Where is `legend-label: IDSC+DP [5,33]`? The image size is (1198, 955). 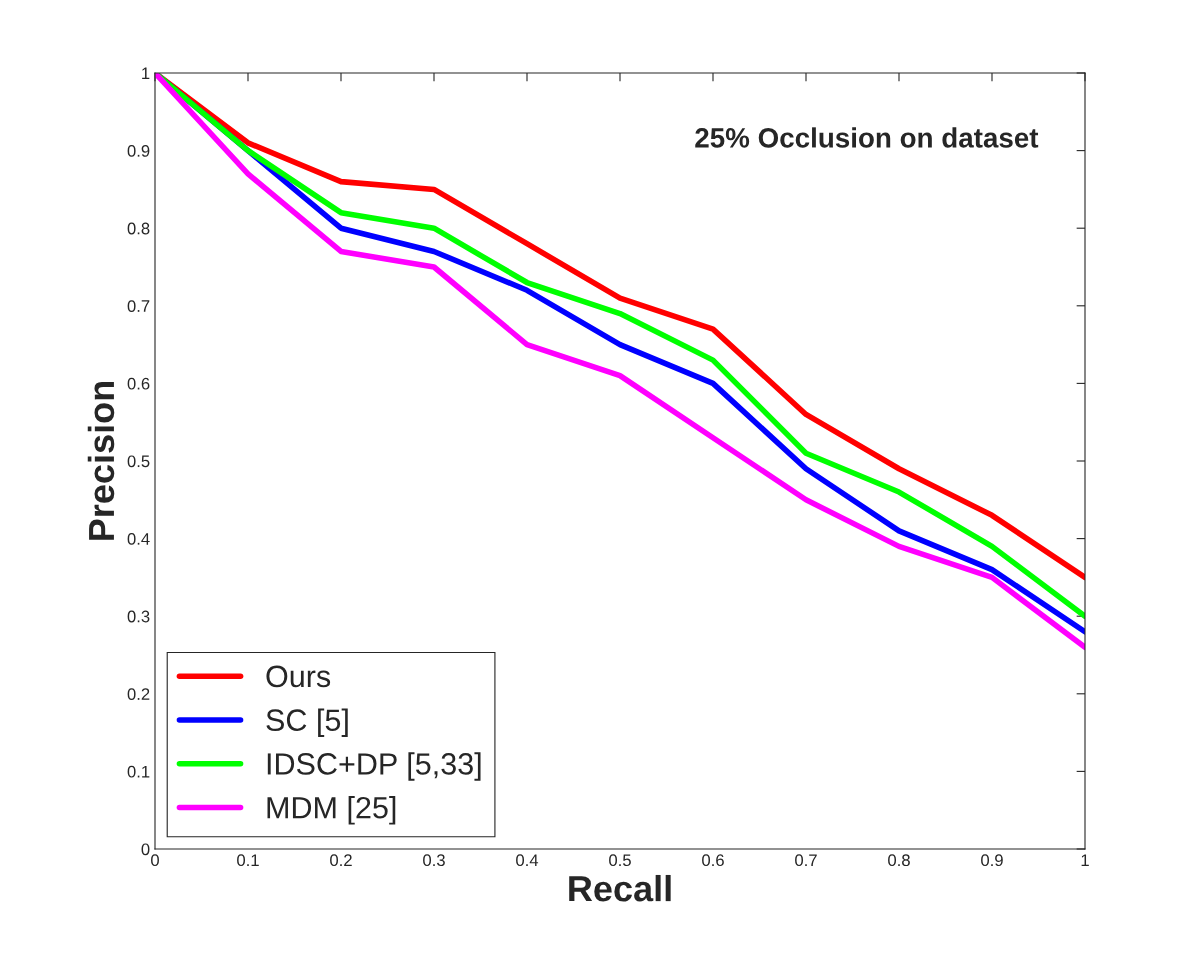 legend-label: IDSC+DP [5,33] is located at coordinates (374, 766).